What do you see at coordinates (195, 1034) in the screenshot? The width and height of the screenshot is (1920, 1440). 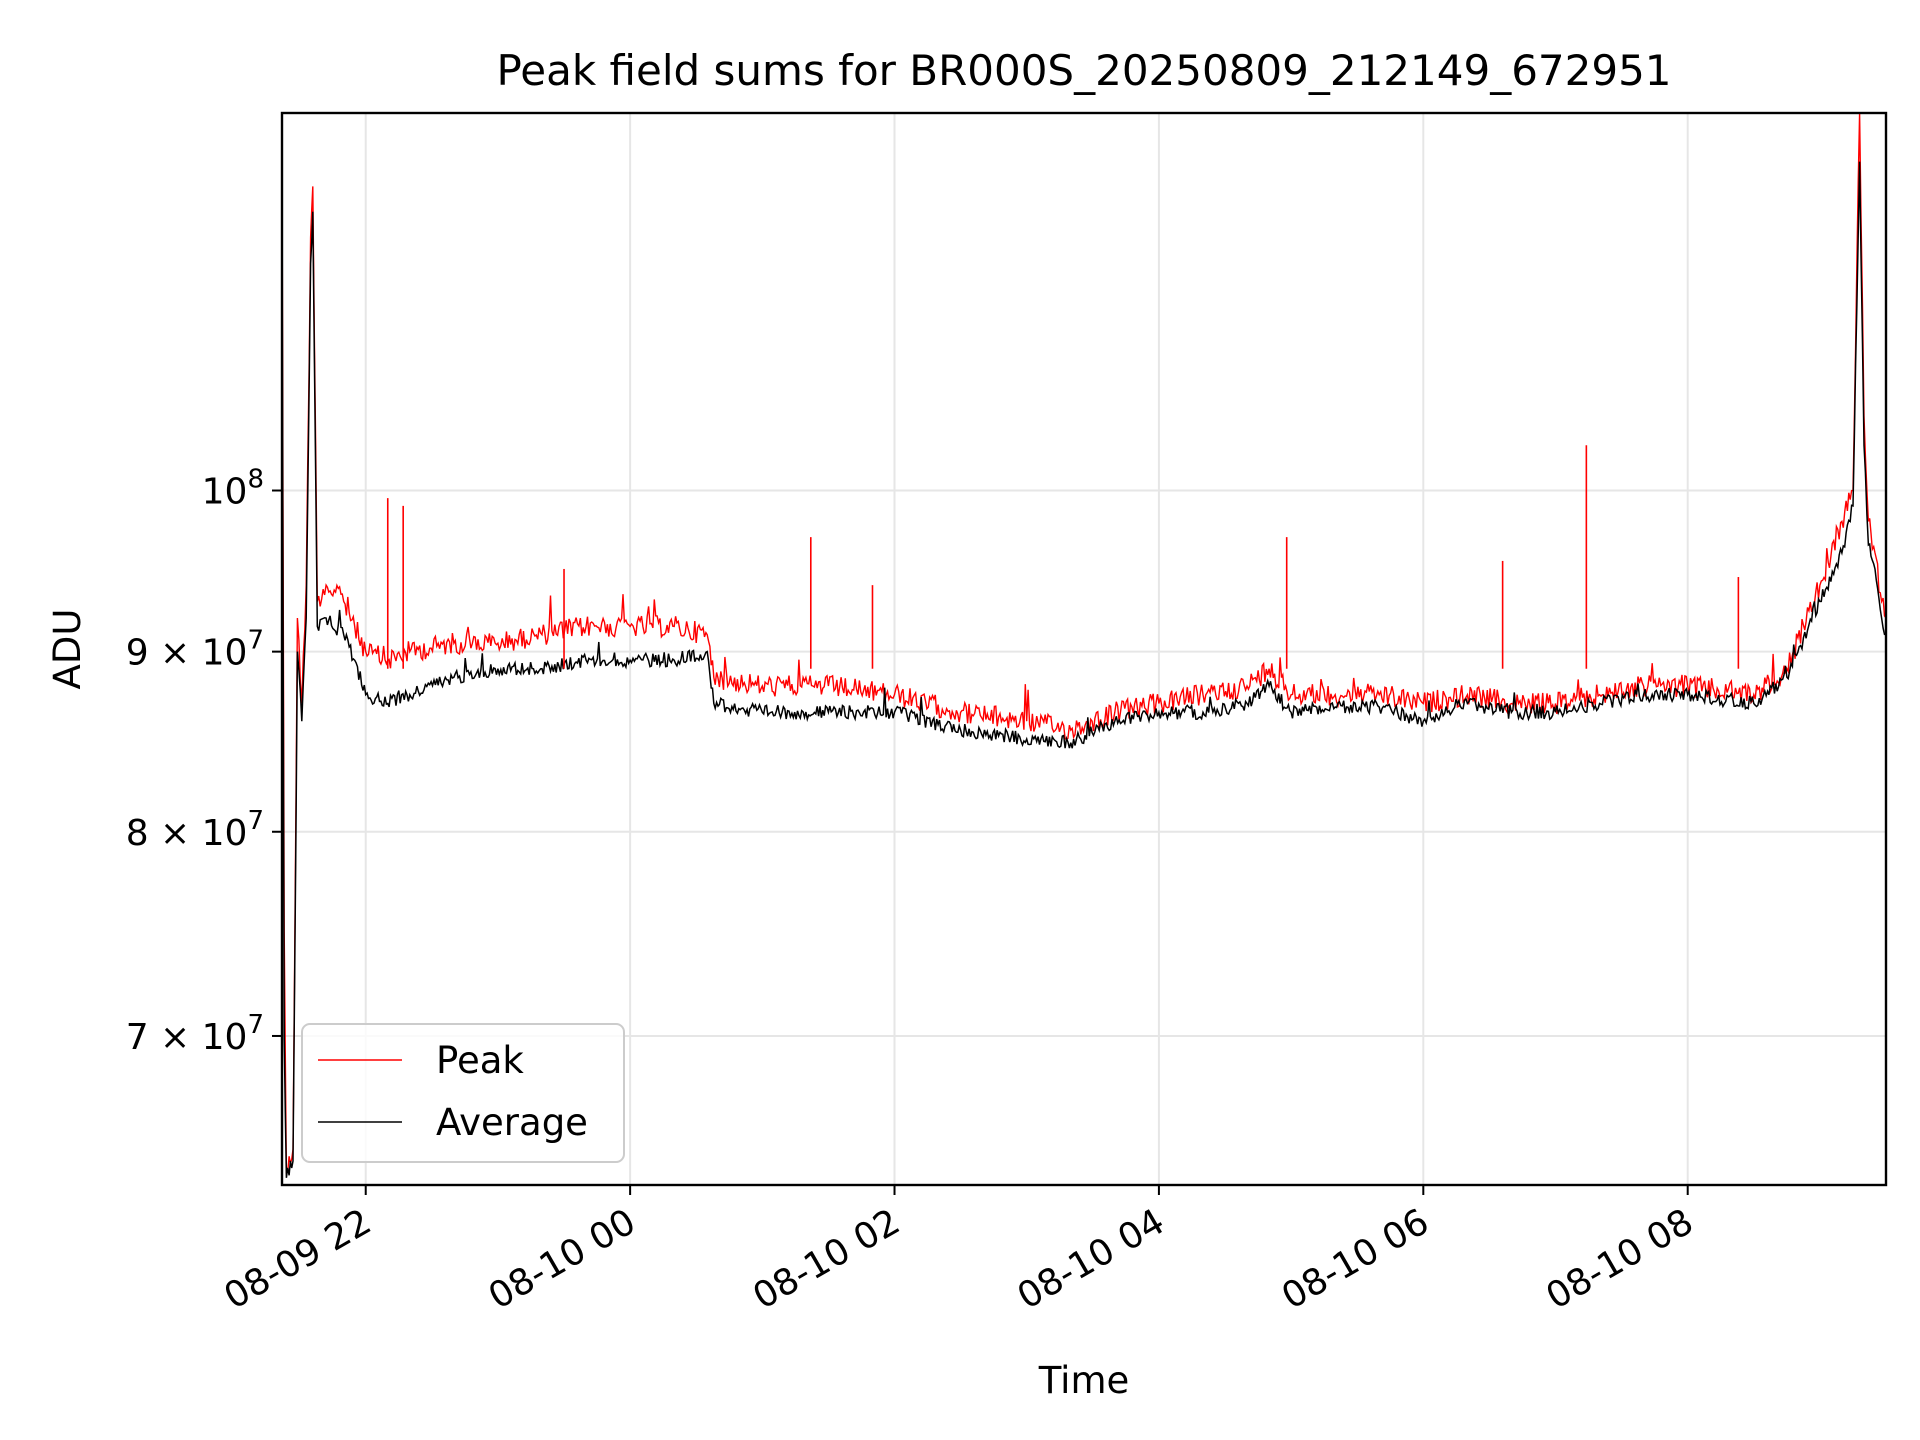 I see `y-tick-label: 7 × 107` at bounding box center [195, 1034].